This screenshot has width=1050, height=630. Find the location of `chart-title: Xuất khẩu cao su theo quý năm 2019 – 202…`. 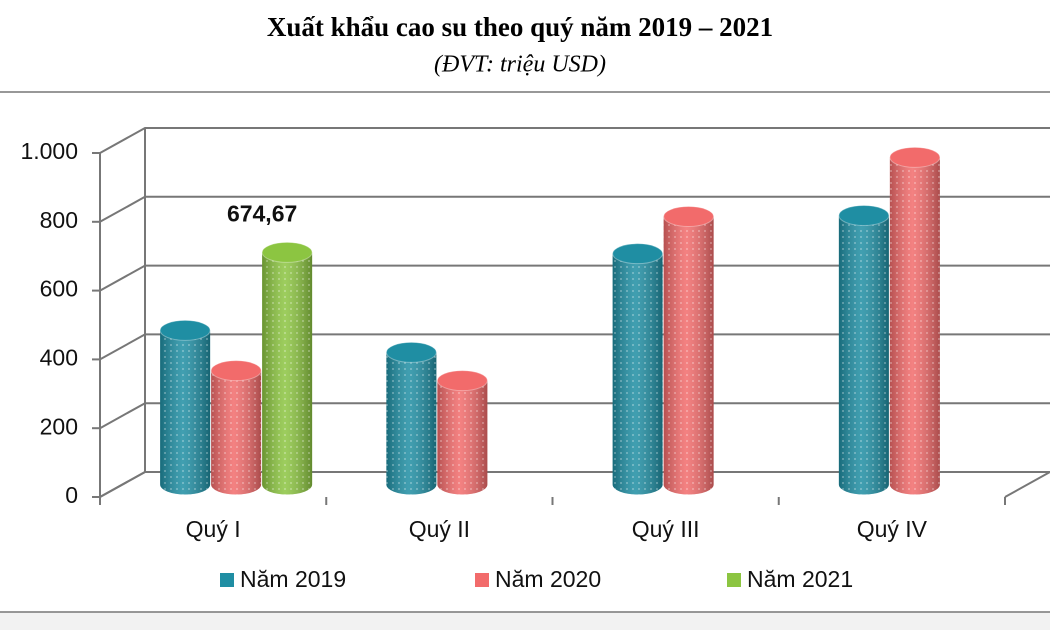

chart-title: Xuất khẩu cao su theo quý năm 2019 – 202… is located at coordinates (520, 27).